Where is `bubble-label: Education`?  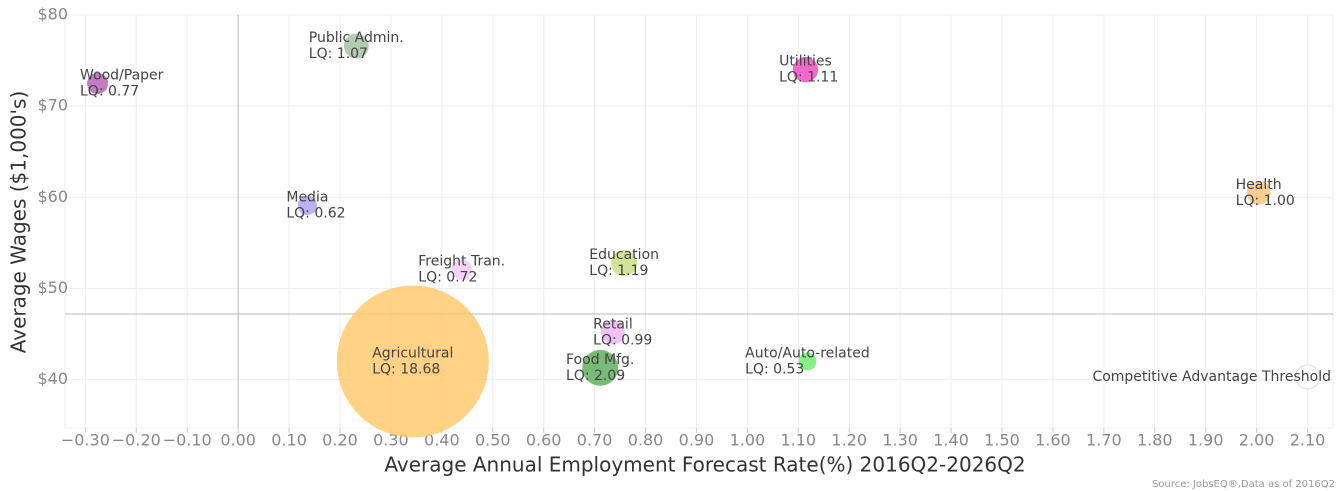 bubble-label: Education is located at coordinates (624, 255).